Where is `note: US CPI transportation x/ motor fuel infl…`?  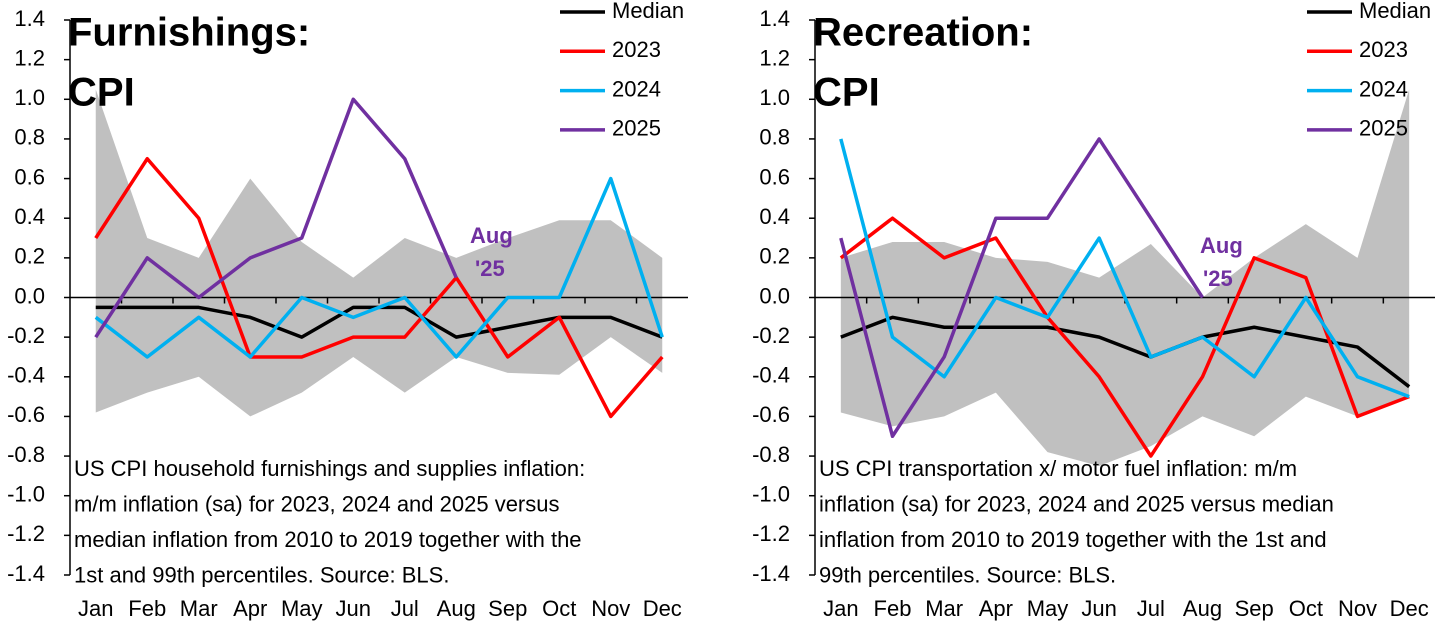
note: US CPI transportation x/ motor fuel infl… is located at coordinates (1058, 468).